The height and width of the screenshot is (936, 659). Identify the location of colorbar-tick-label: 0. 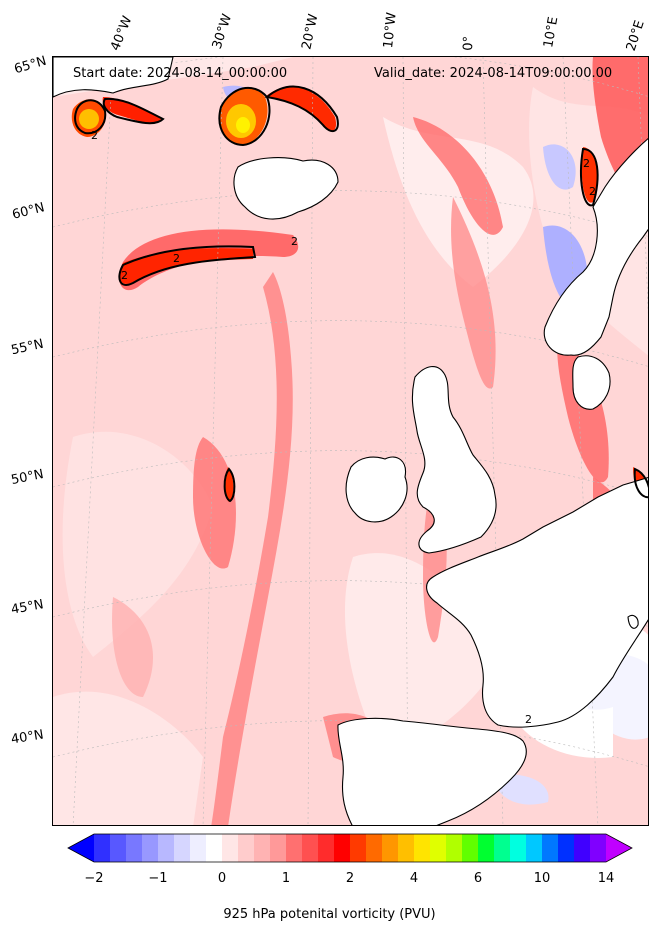
(222, 878).